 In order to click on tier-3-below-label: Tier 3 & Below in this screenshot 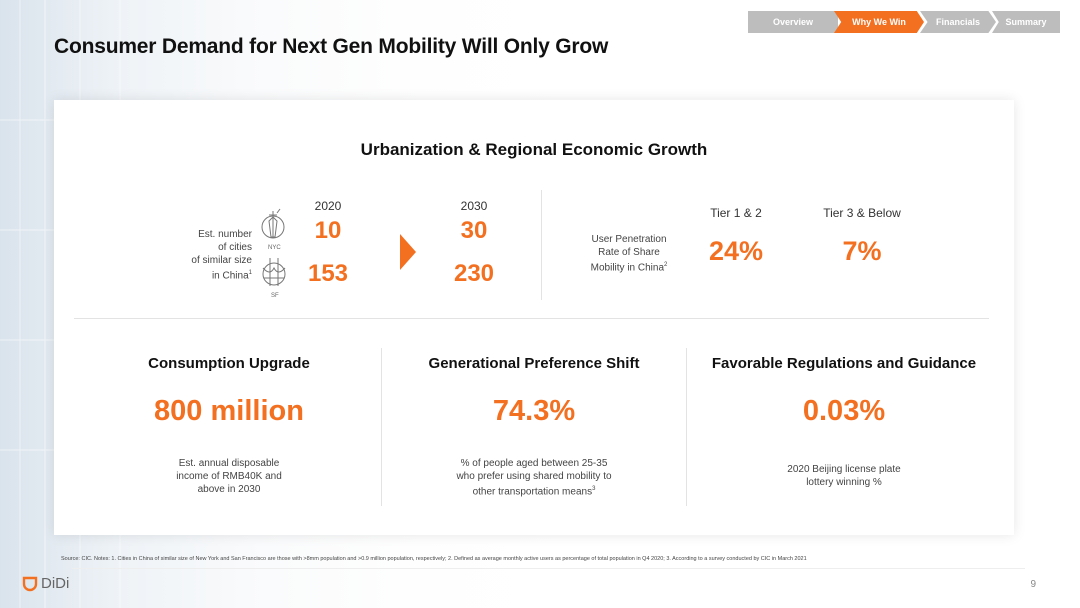, I will do `click(862, 213)`.